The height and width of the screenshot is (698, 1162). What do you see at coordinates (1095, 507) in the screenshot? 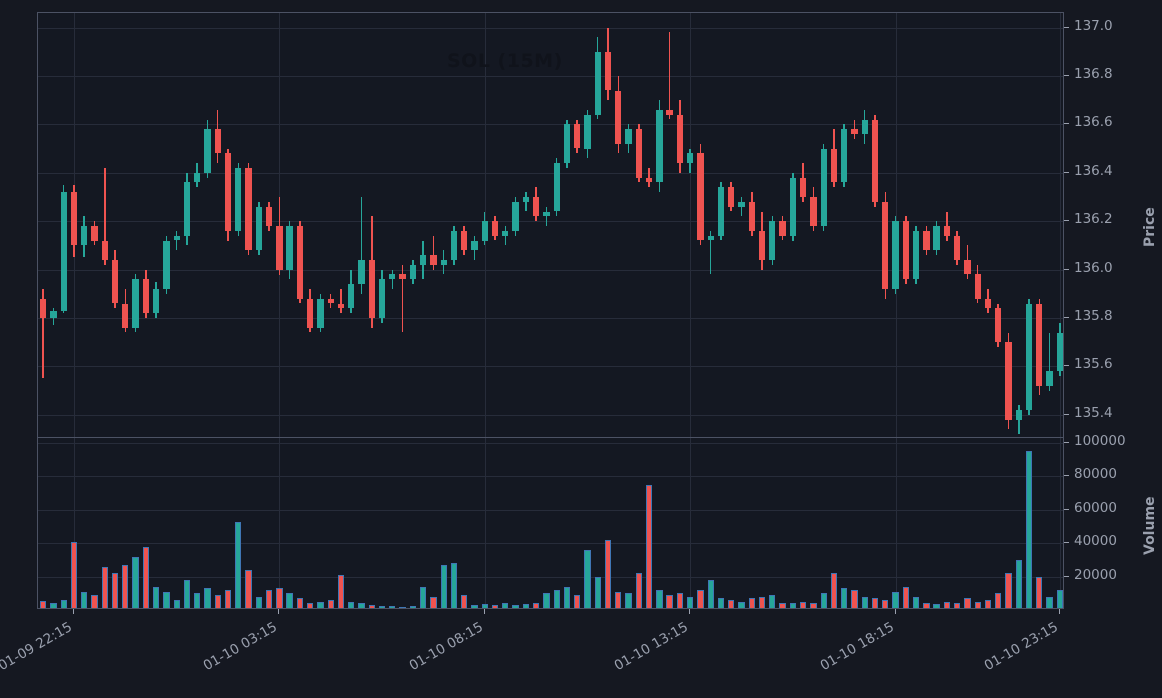
I see `volume-tick-label: 60000` at bounding box center [1095, 507].